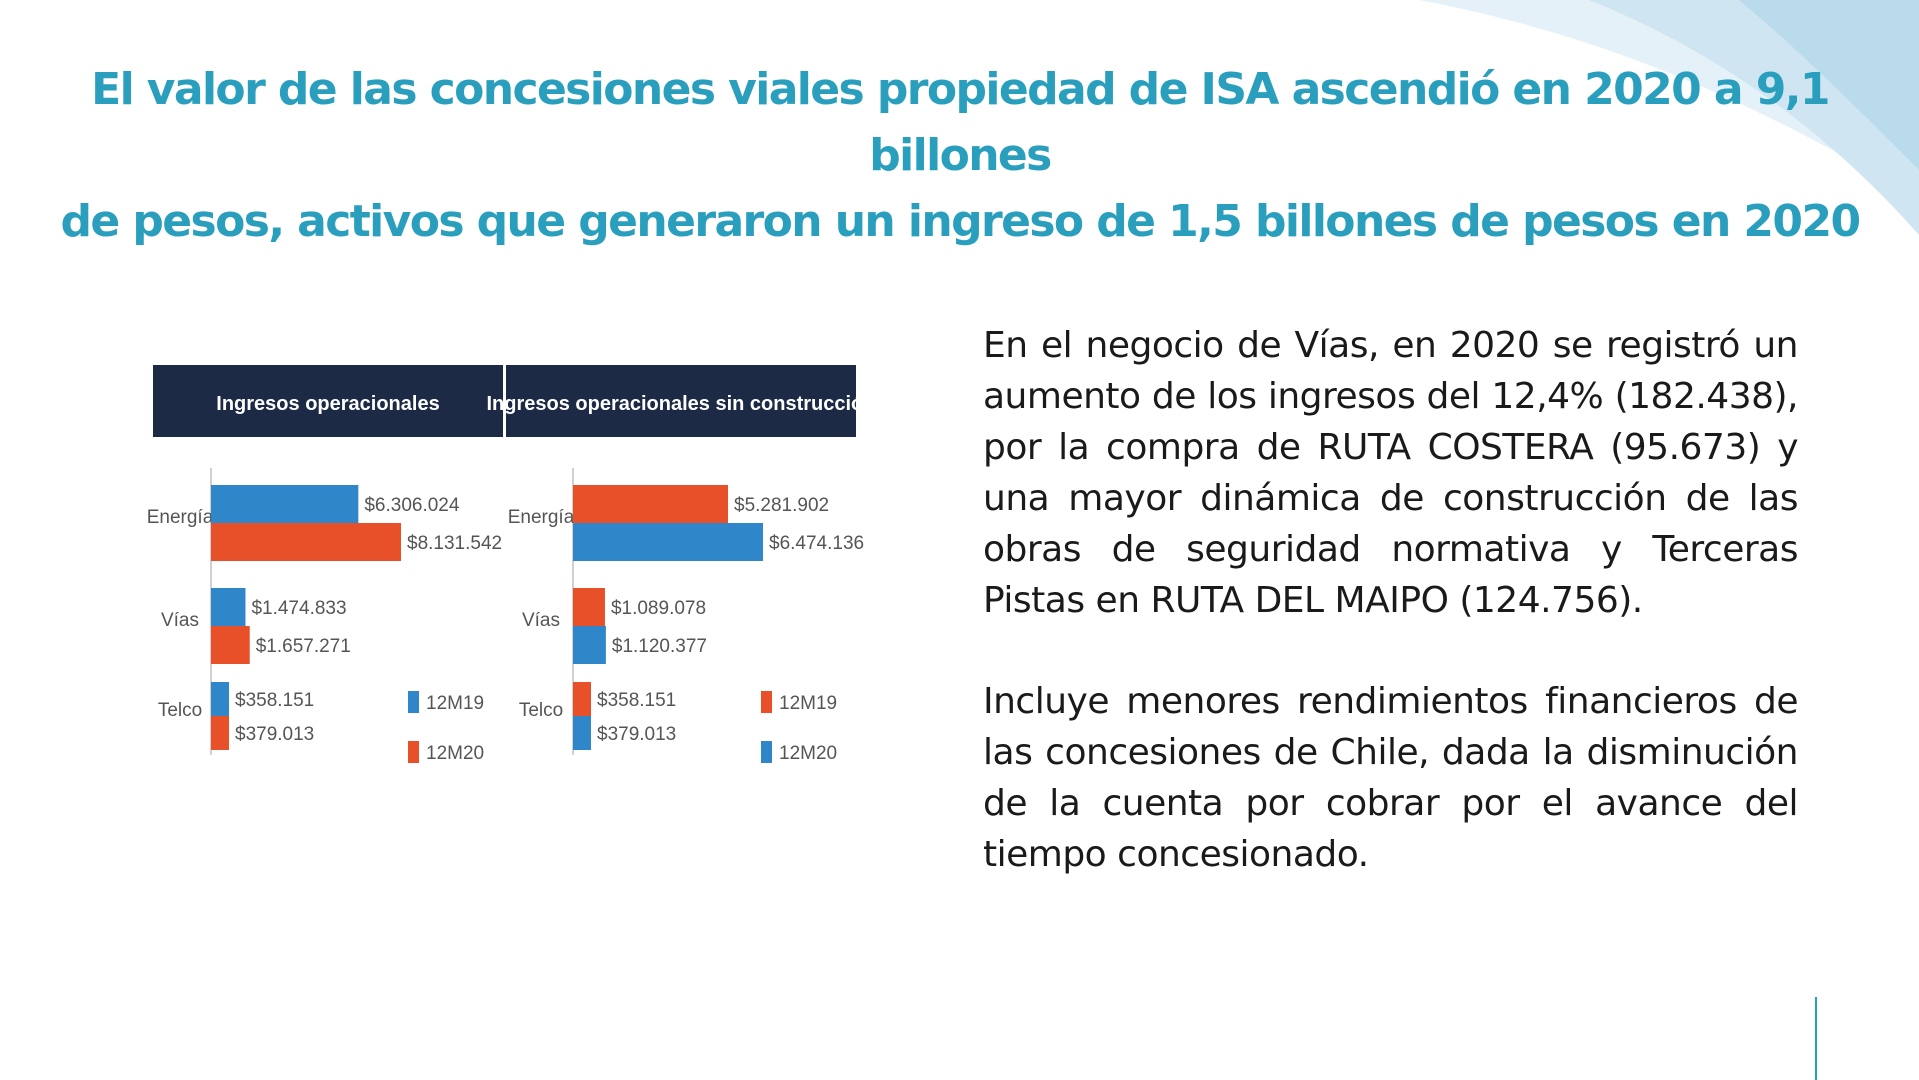 Image resolution: width=1919 pixels, height=1080 pixels. Describe the element at coordinates (589, 607) in the screenshot. I see `bar-2-vías-12m19` at that location.